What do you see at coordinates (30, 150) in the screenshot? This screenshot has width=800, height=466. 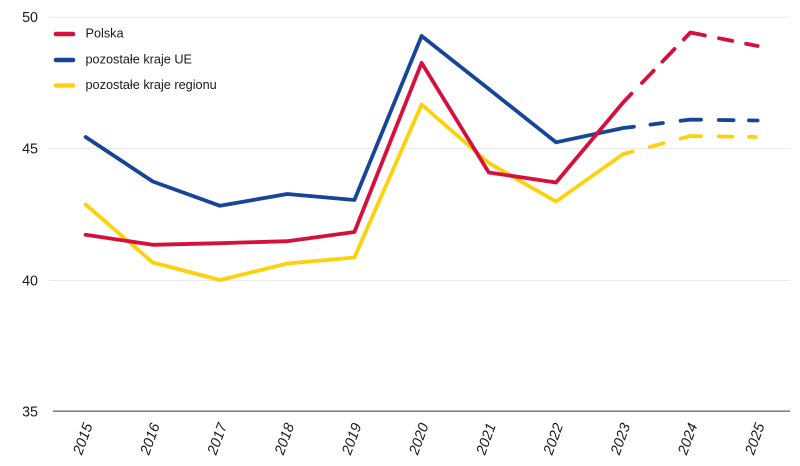 I see `svg-text: 45` at bounding box center [30, 150].